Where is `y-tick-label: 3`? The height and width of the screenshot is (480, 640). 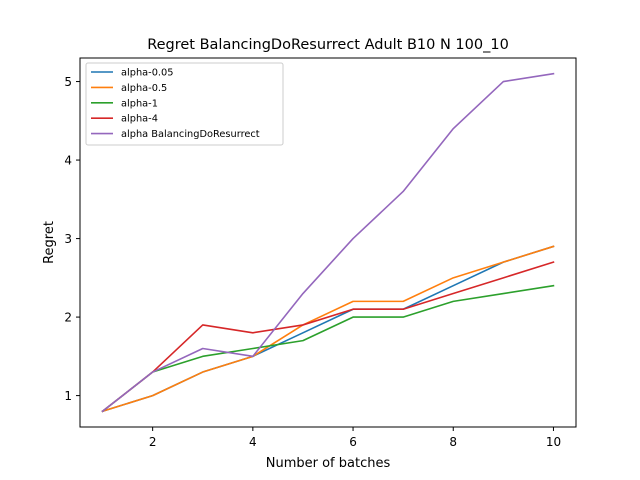
y-tick-label: 3 is located at coordinates (68, 239).